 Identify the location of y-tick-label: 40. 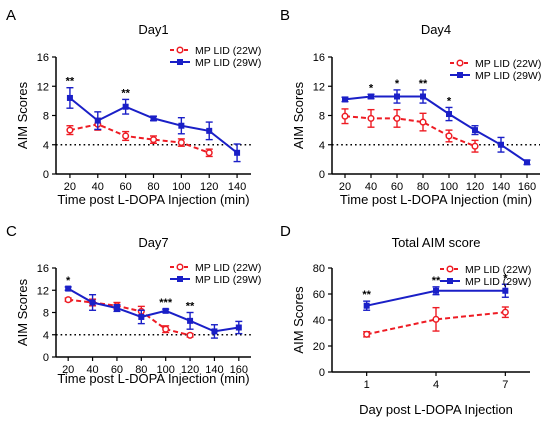
(319, 321).